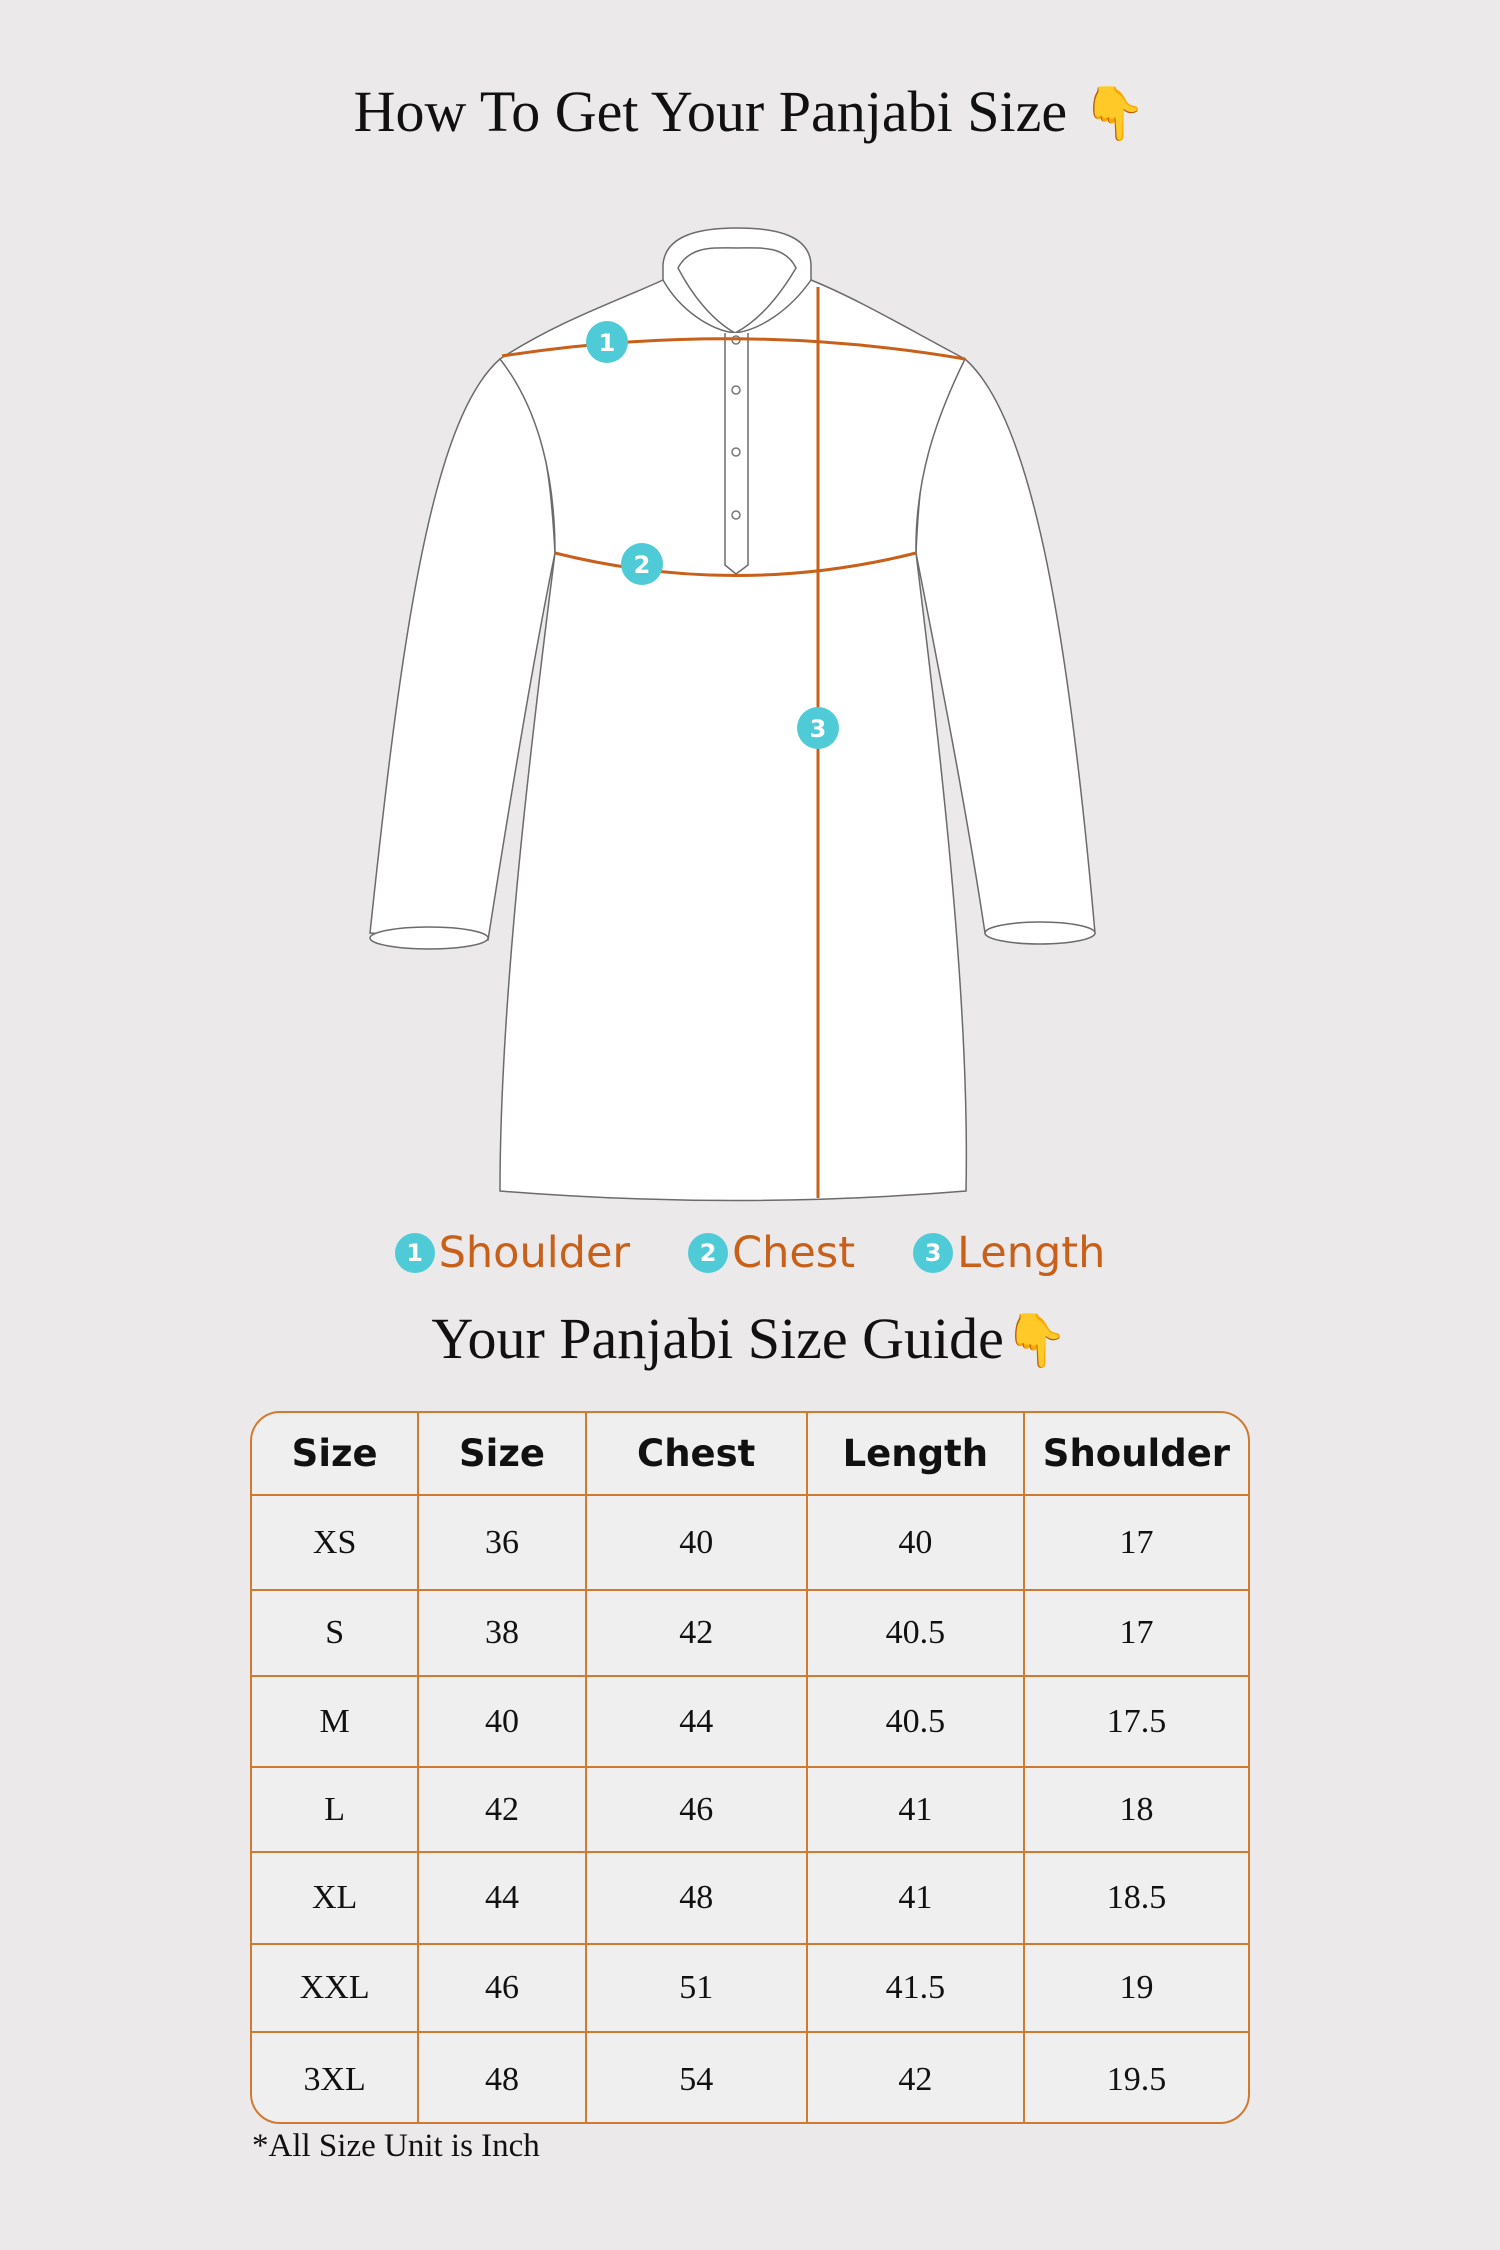  What do you see at coordinates (336, 1809) in the screenshot?
I see `table-cell: L` at bounding box center [336, 1809].